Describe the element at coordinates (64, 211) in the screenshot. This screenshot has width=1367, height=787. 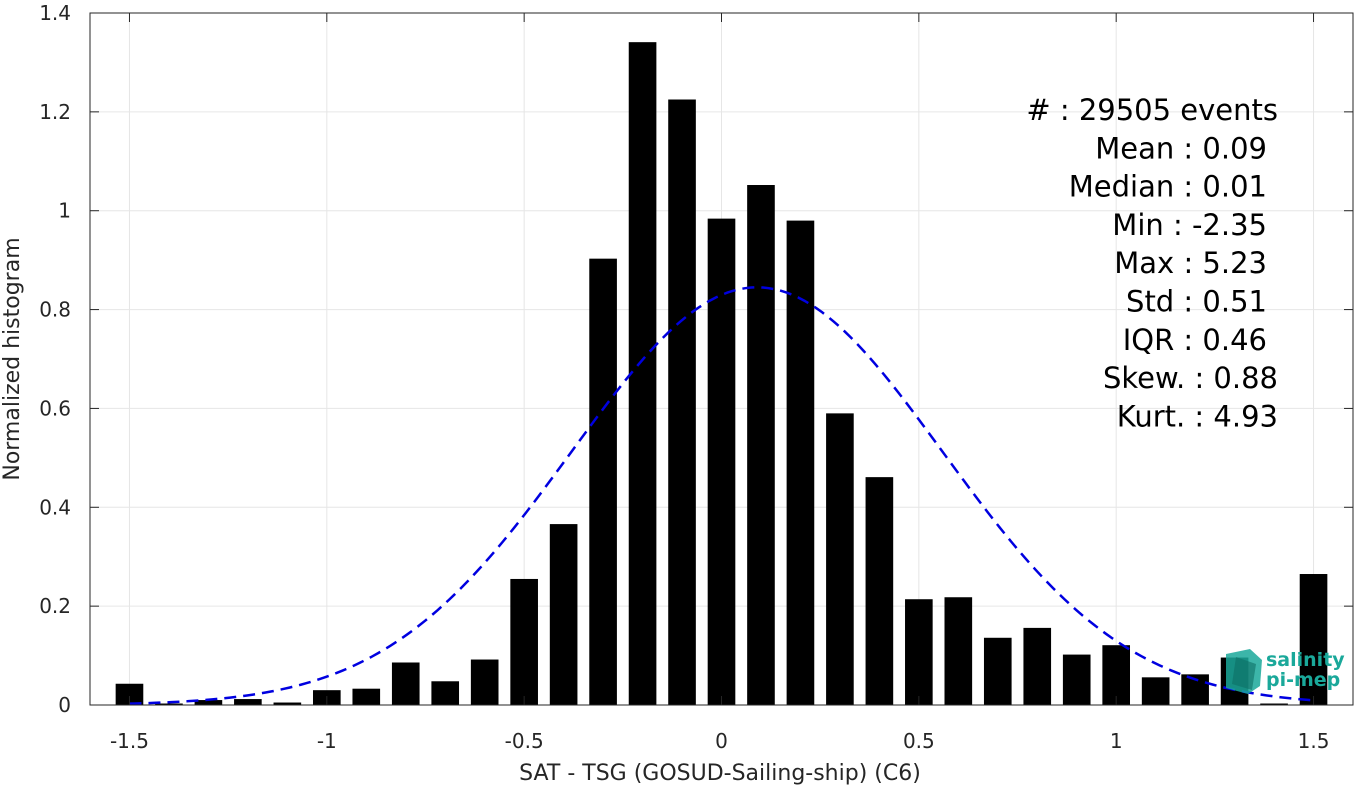
I see `y-tick-label: 1` at that location.